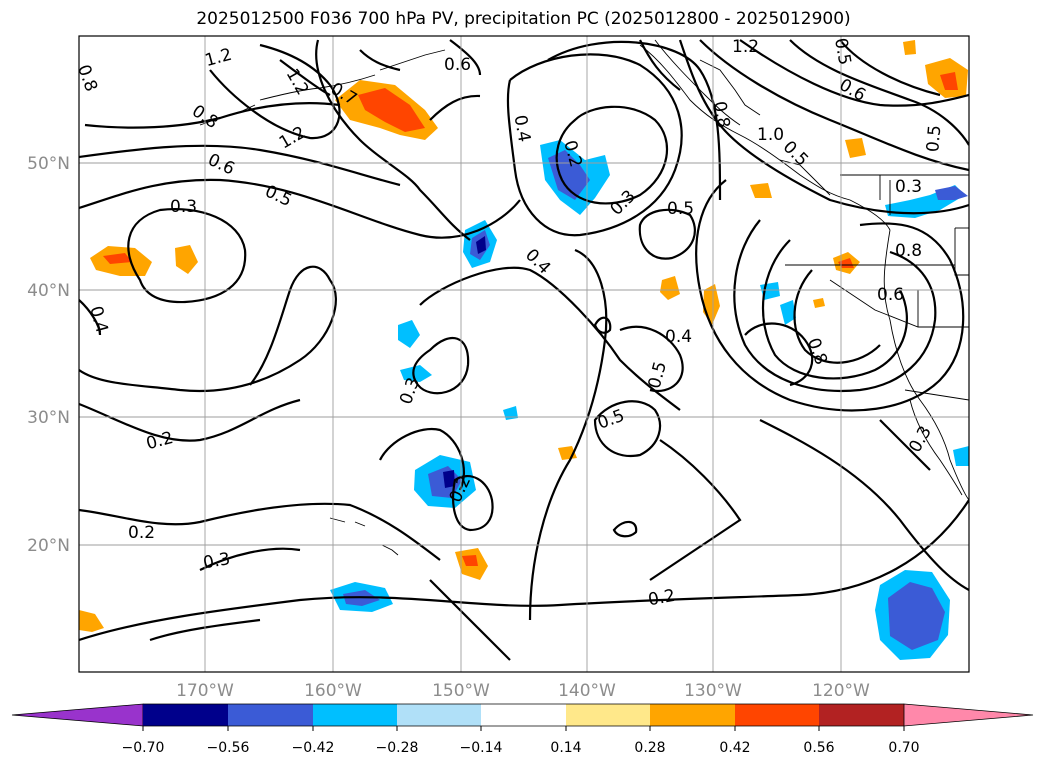 The width and height of the screenshot is (1047, 765). I want to click on colorbar-extend-high, so click(968, 715).